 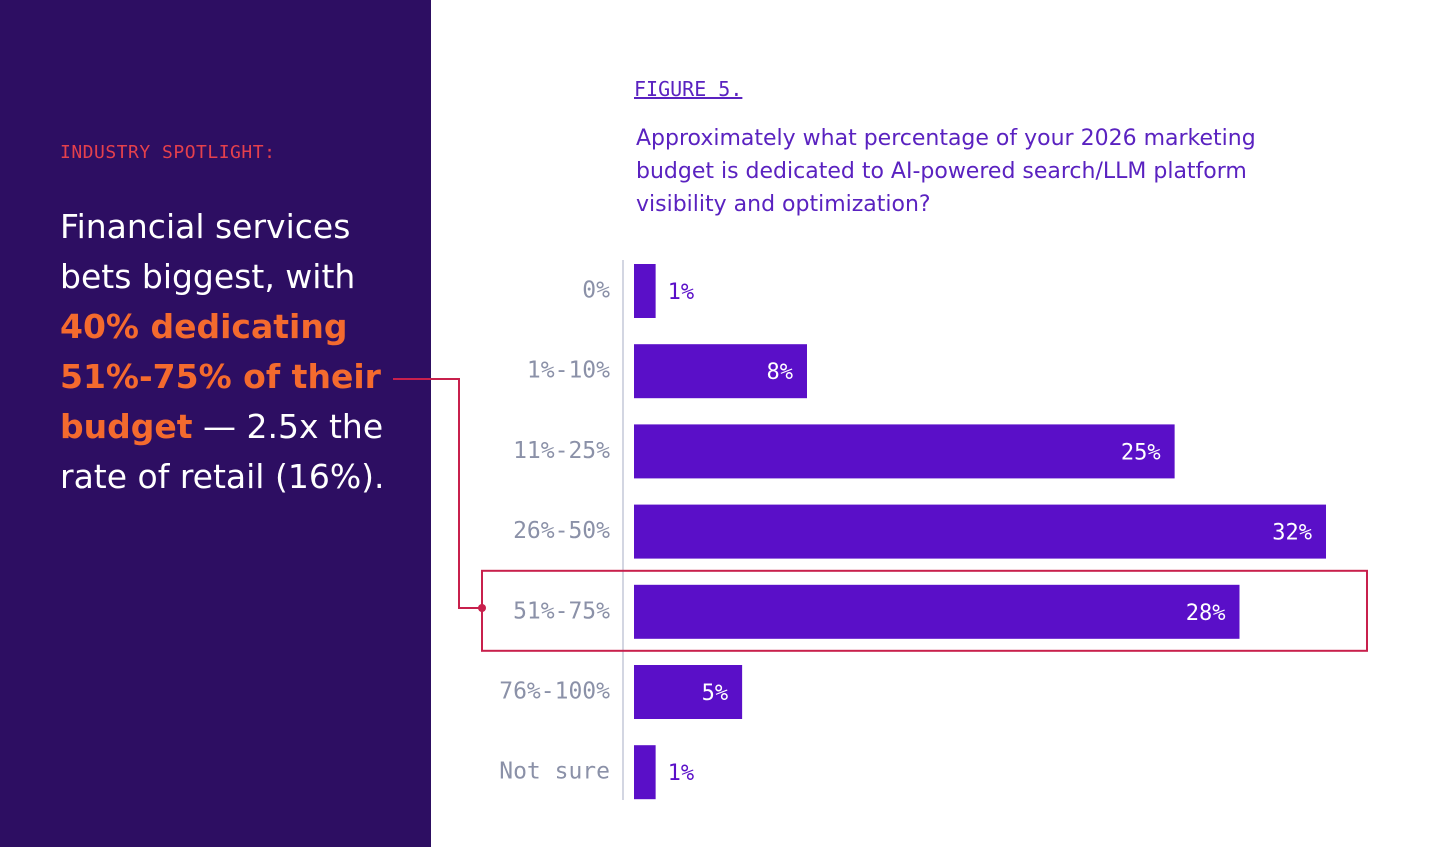 I want to click on figure-label: FIGURE 5., so click(x=688, y=89).